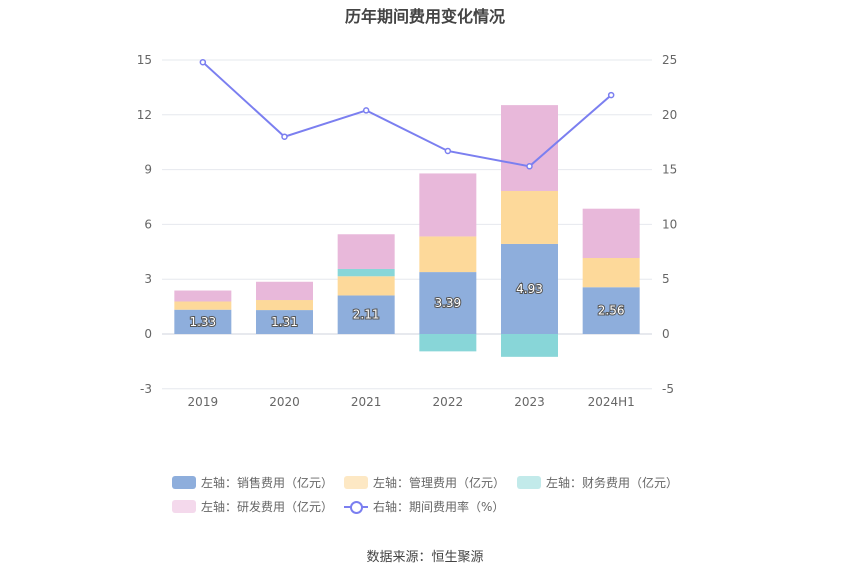 This screenshot has height=575, width=850. I want to click on y-left-tick-label: 12, so click(144, 115).